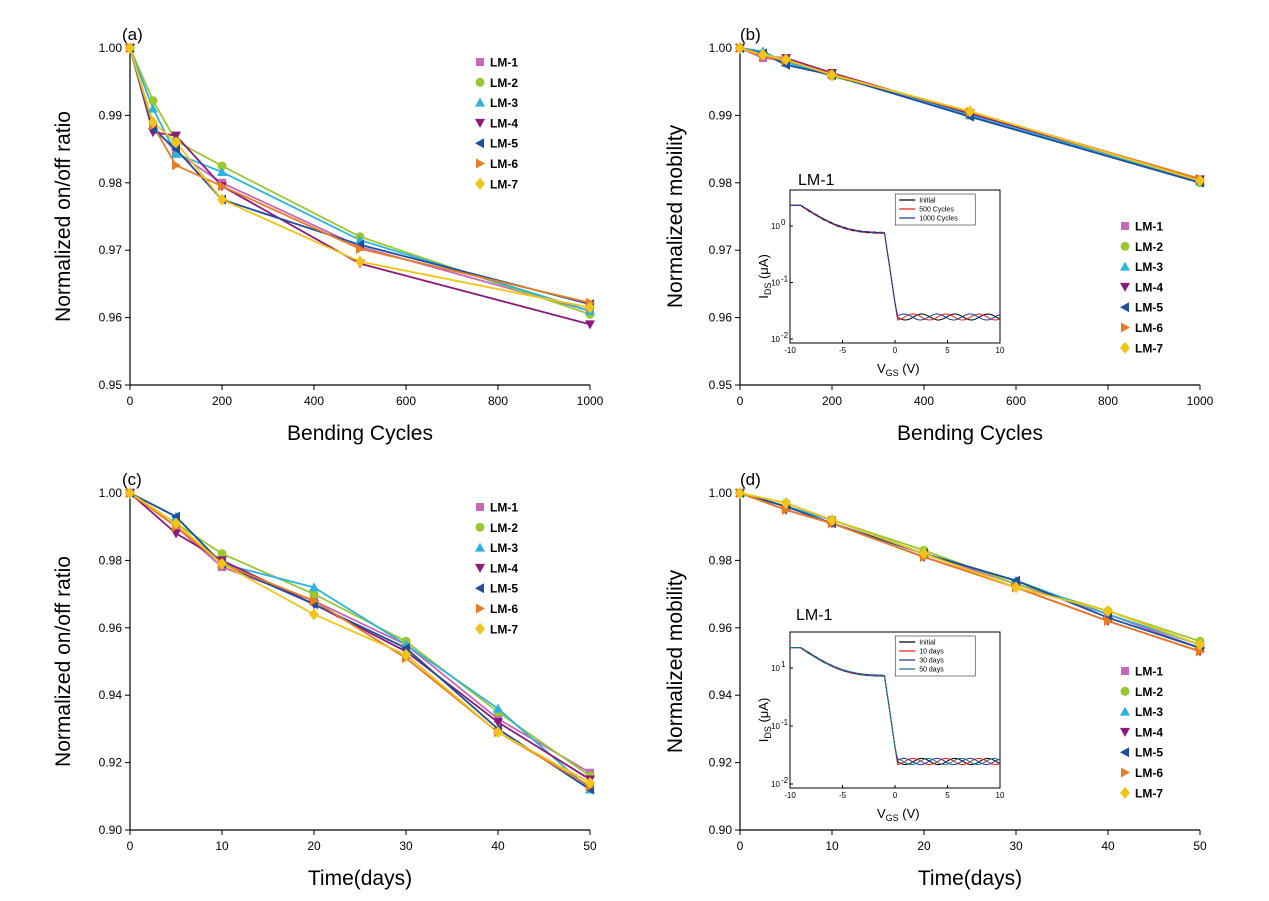 The height and width of the screenshot is (901, 1269). Describe the element at coordinates (132, 34) in the screenshot. I see `panel-label: (a)` at that location.